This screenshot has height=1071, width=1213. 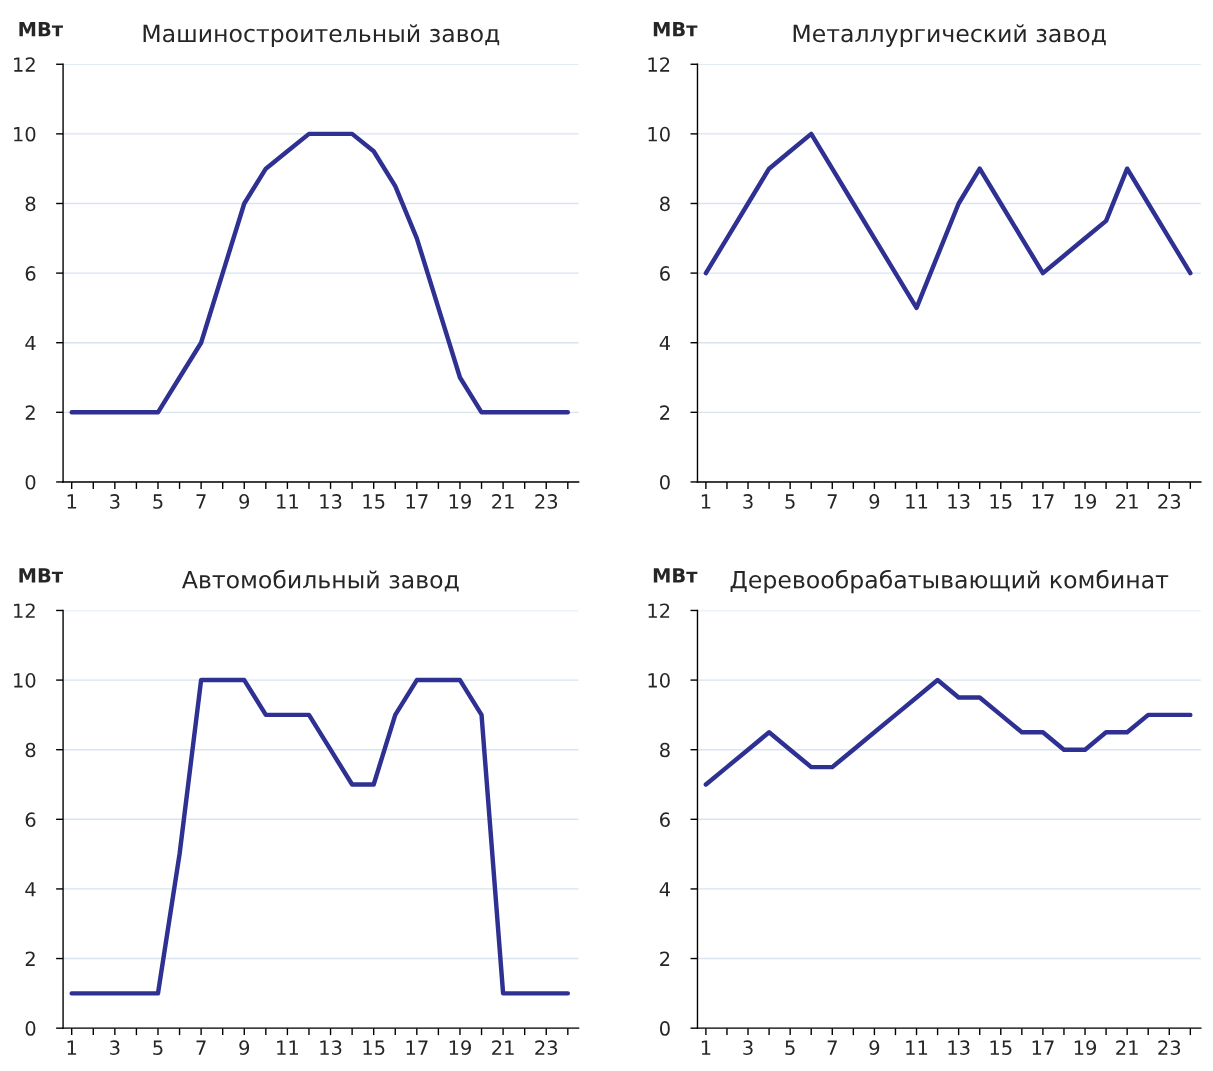 I want to click on chart-title: Автомобильный завод, so click(x=320, y=580).